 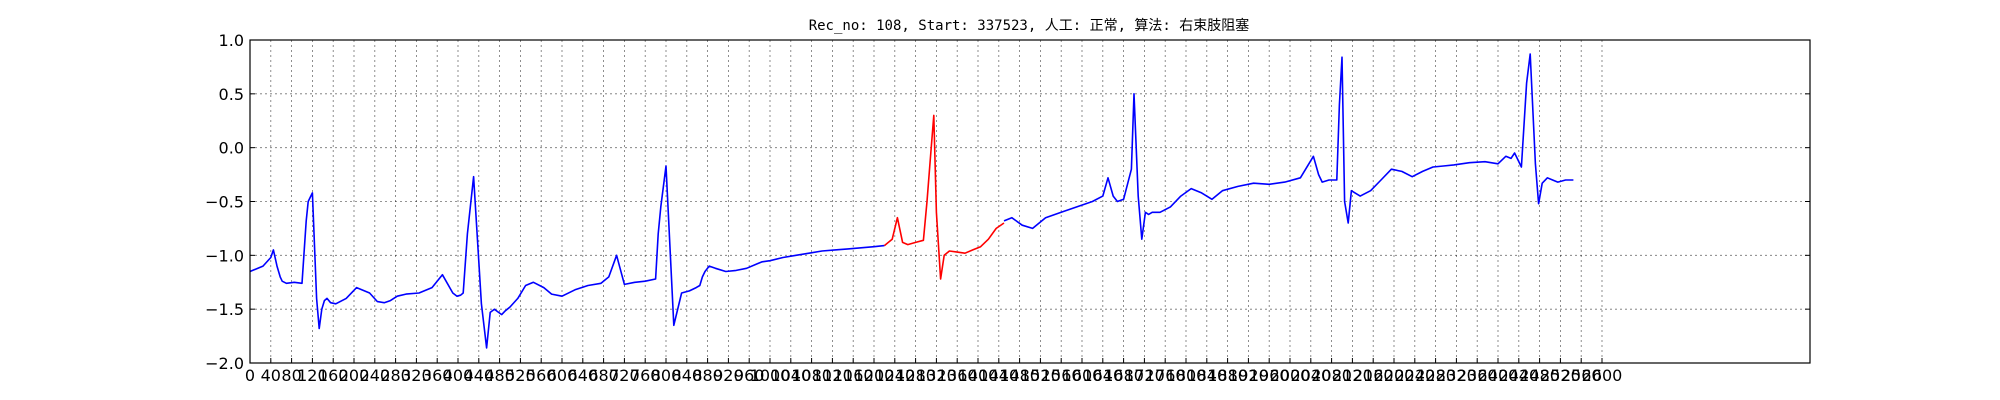 What do you see at coordinates (894, 375) in the screenshot?
I see `x-tick-label: 1240` at bounding box center [894, 375].